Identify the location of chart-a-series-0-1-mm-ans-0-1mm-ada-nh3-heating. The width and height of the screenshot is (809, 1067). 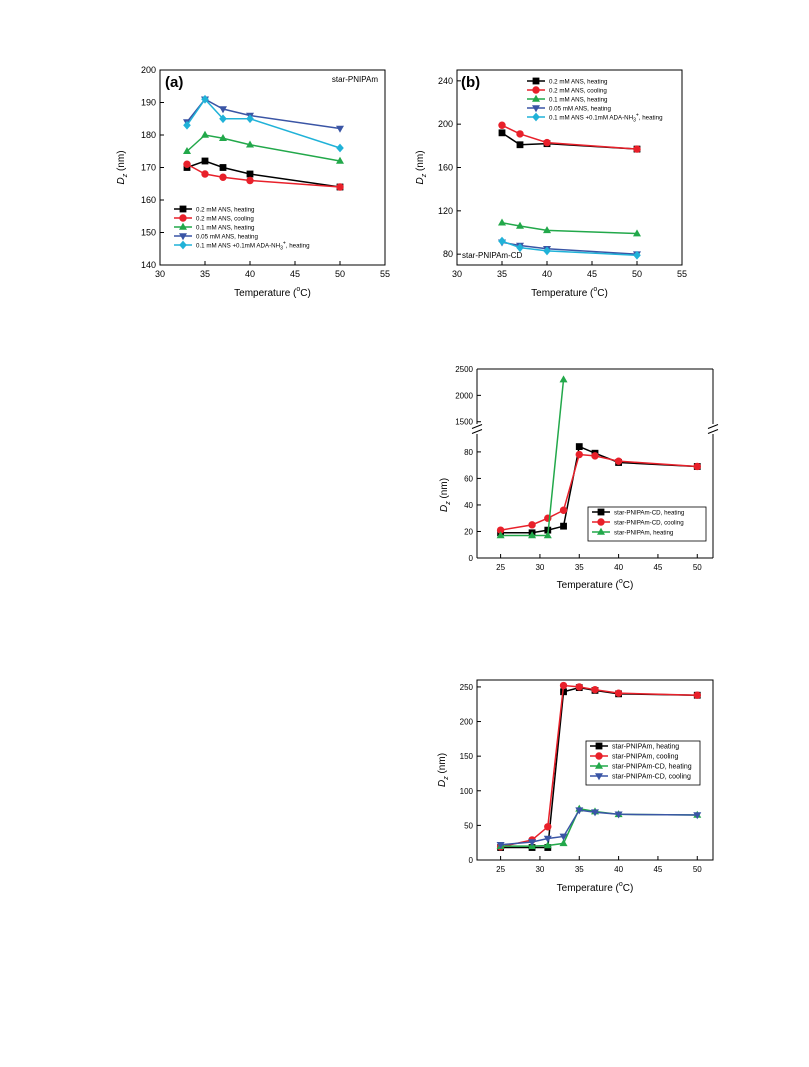
(263, 123).